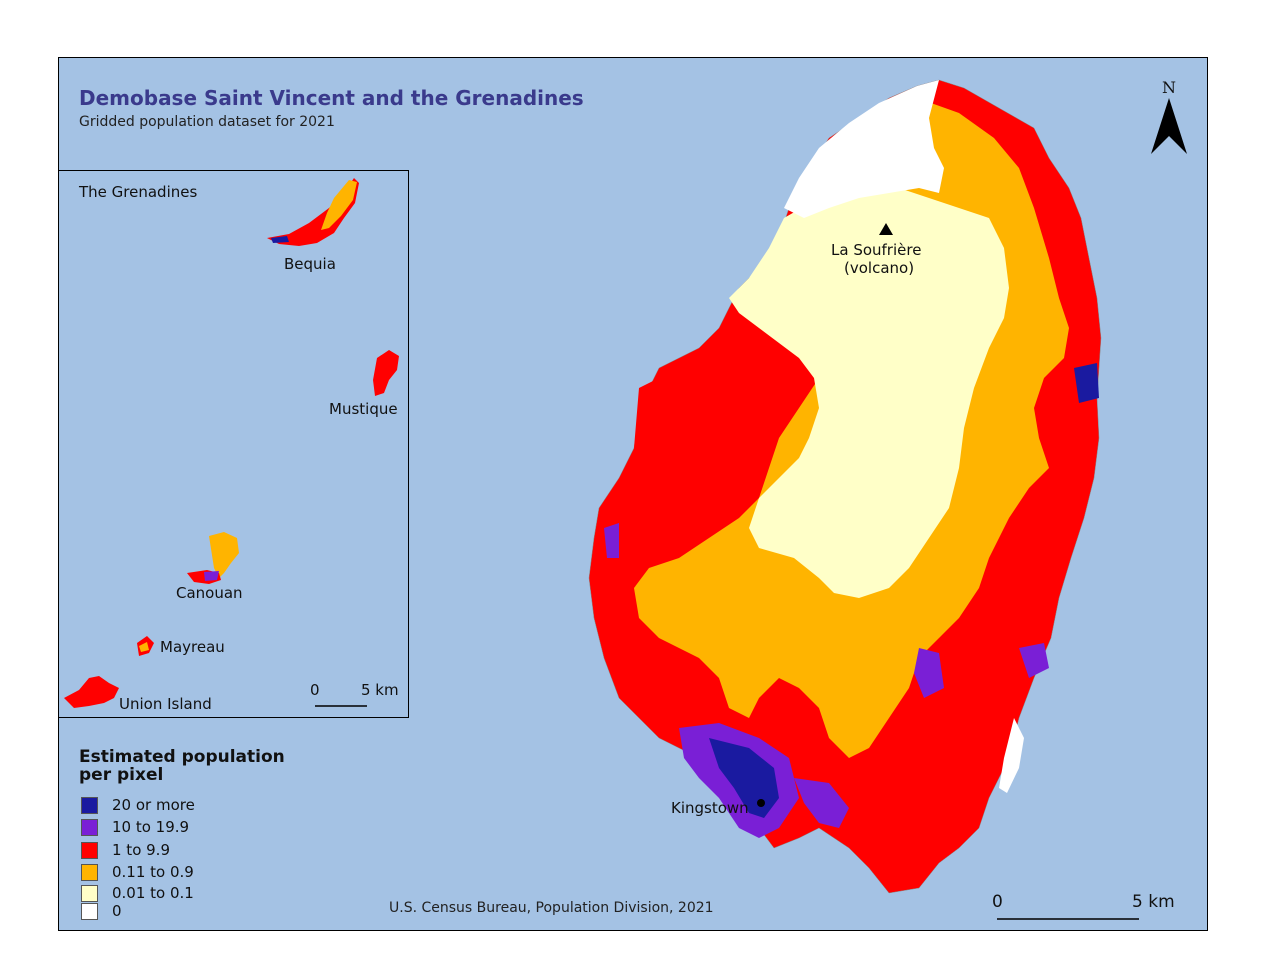 This screenshot has height=978, width=1265. Describe the element at coordinates (886, 229) in the screenshot. I see `volcano-marker` at that location.